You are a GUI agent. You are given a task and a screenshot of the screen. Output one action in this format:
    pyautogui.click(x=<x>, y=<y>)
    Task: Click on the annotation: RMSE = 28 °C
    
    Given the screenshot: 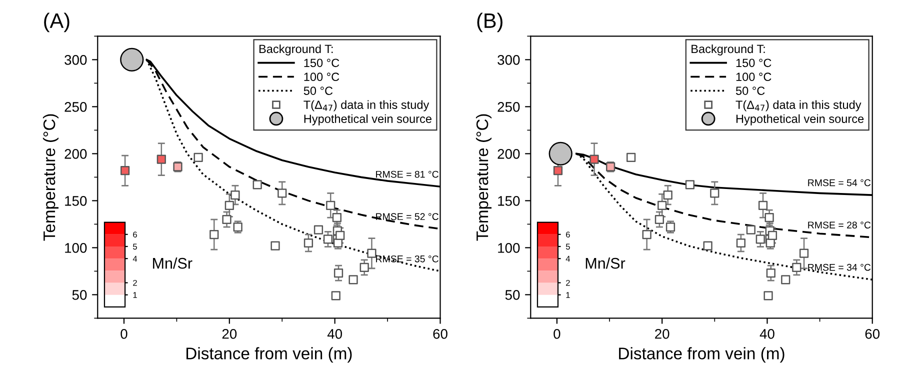 What is the action you would take?
    pyautogui.click(x=839, y=225)
    